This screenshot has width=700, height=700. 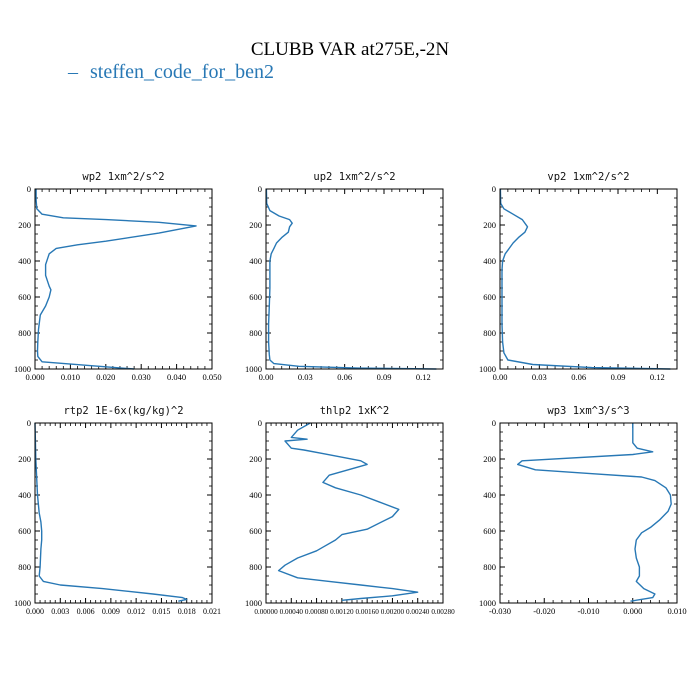 I want to click on x-tick-label: 0.009, so click(x=111, y=611).